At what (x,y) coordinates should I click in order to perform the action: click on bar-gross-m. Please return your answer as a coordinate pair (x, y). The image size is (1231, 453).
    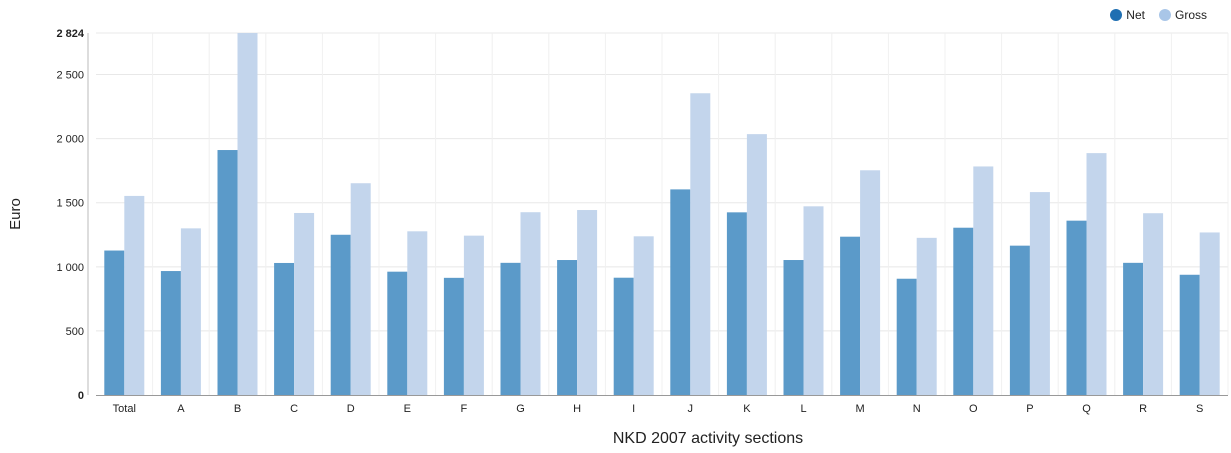
    Looking at the image, I should click on (870, 282).